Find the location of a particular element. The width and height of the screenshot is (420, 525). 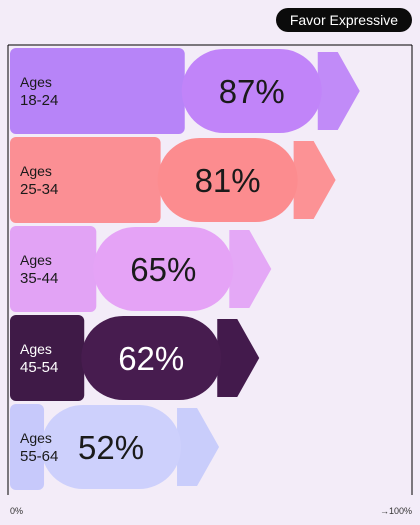

data-label: 81% is located at coordinates (228, 180).